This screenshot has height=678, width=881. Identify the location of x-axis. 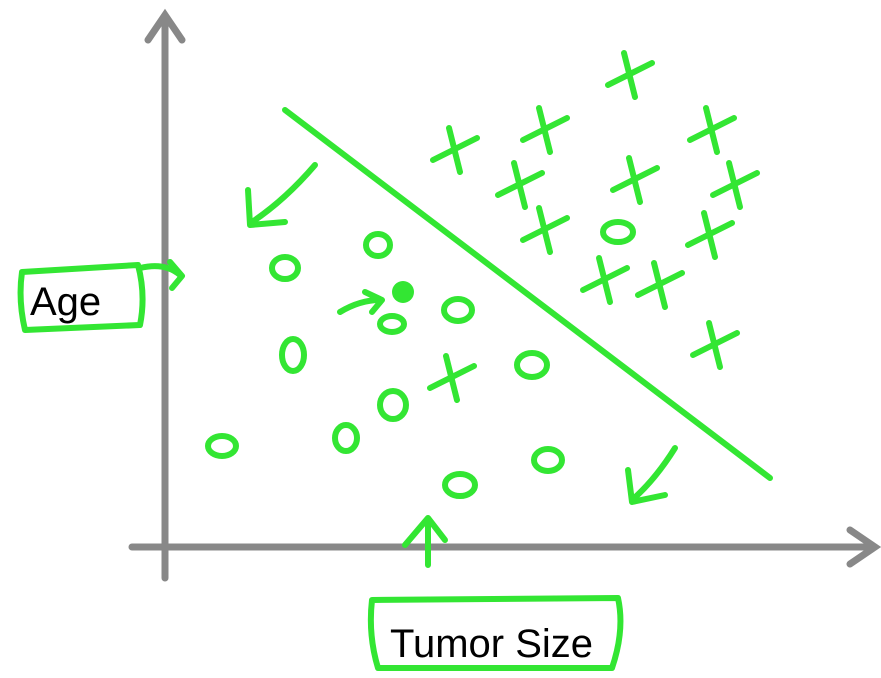
(504, 547).